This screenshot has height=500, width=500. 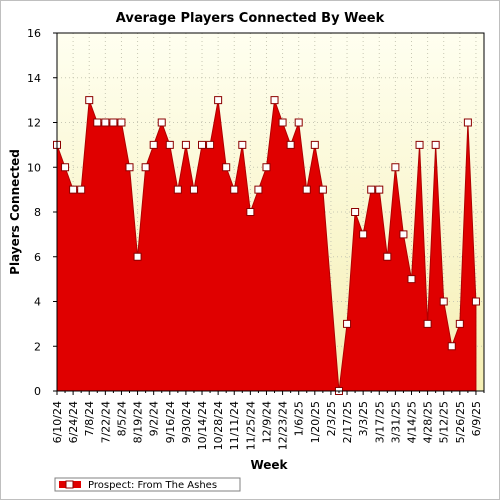 What do you see at coordinates (283, 425) in the screenshot?
I see `x-tick-label: 12/23/24` at bounding box center [283, 425].